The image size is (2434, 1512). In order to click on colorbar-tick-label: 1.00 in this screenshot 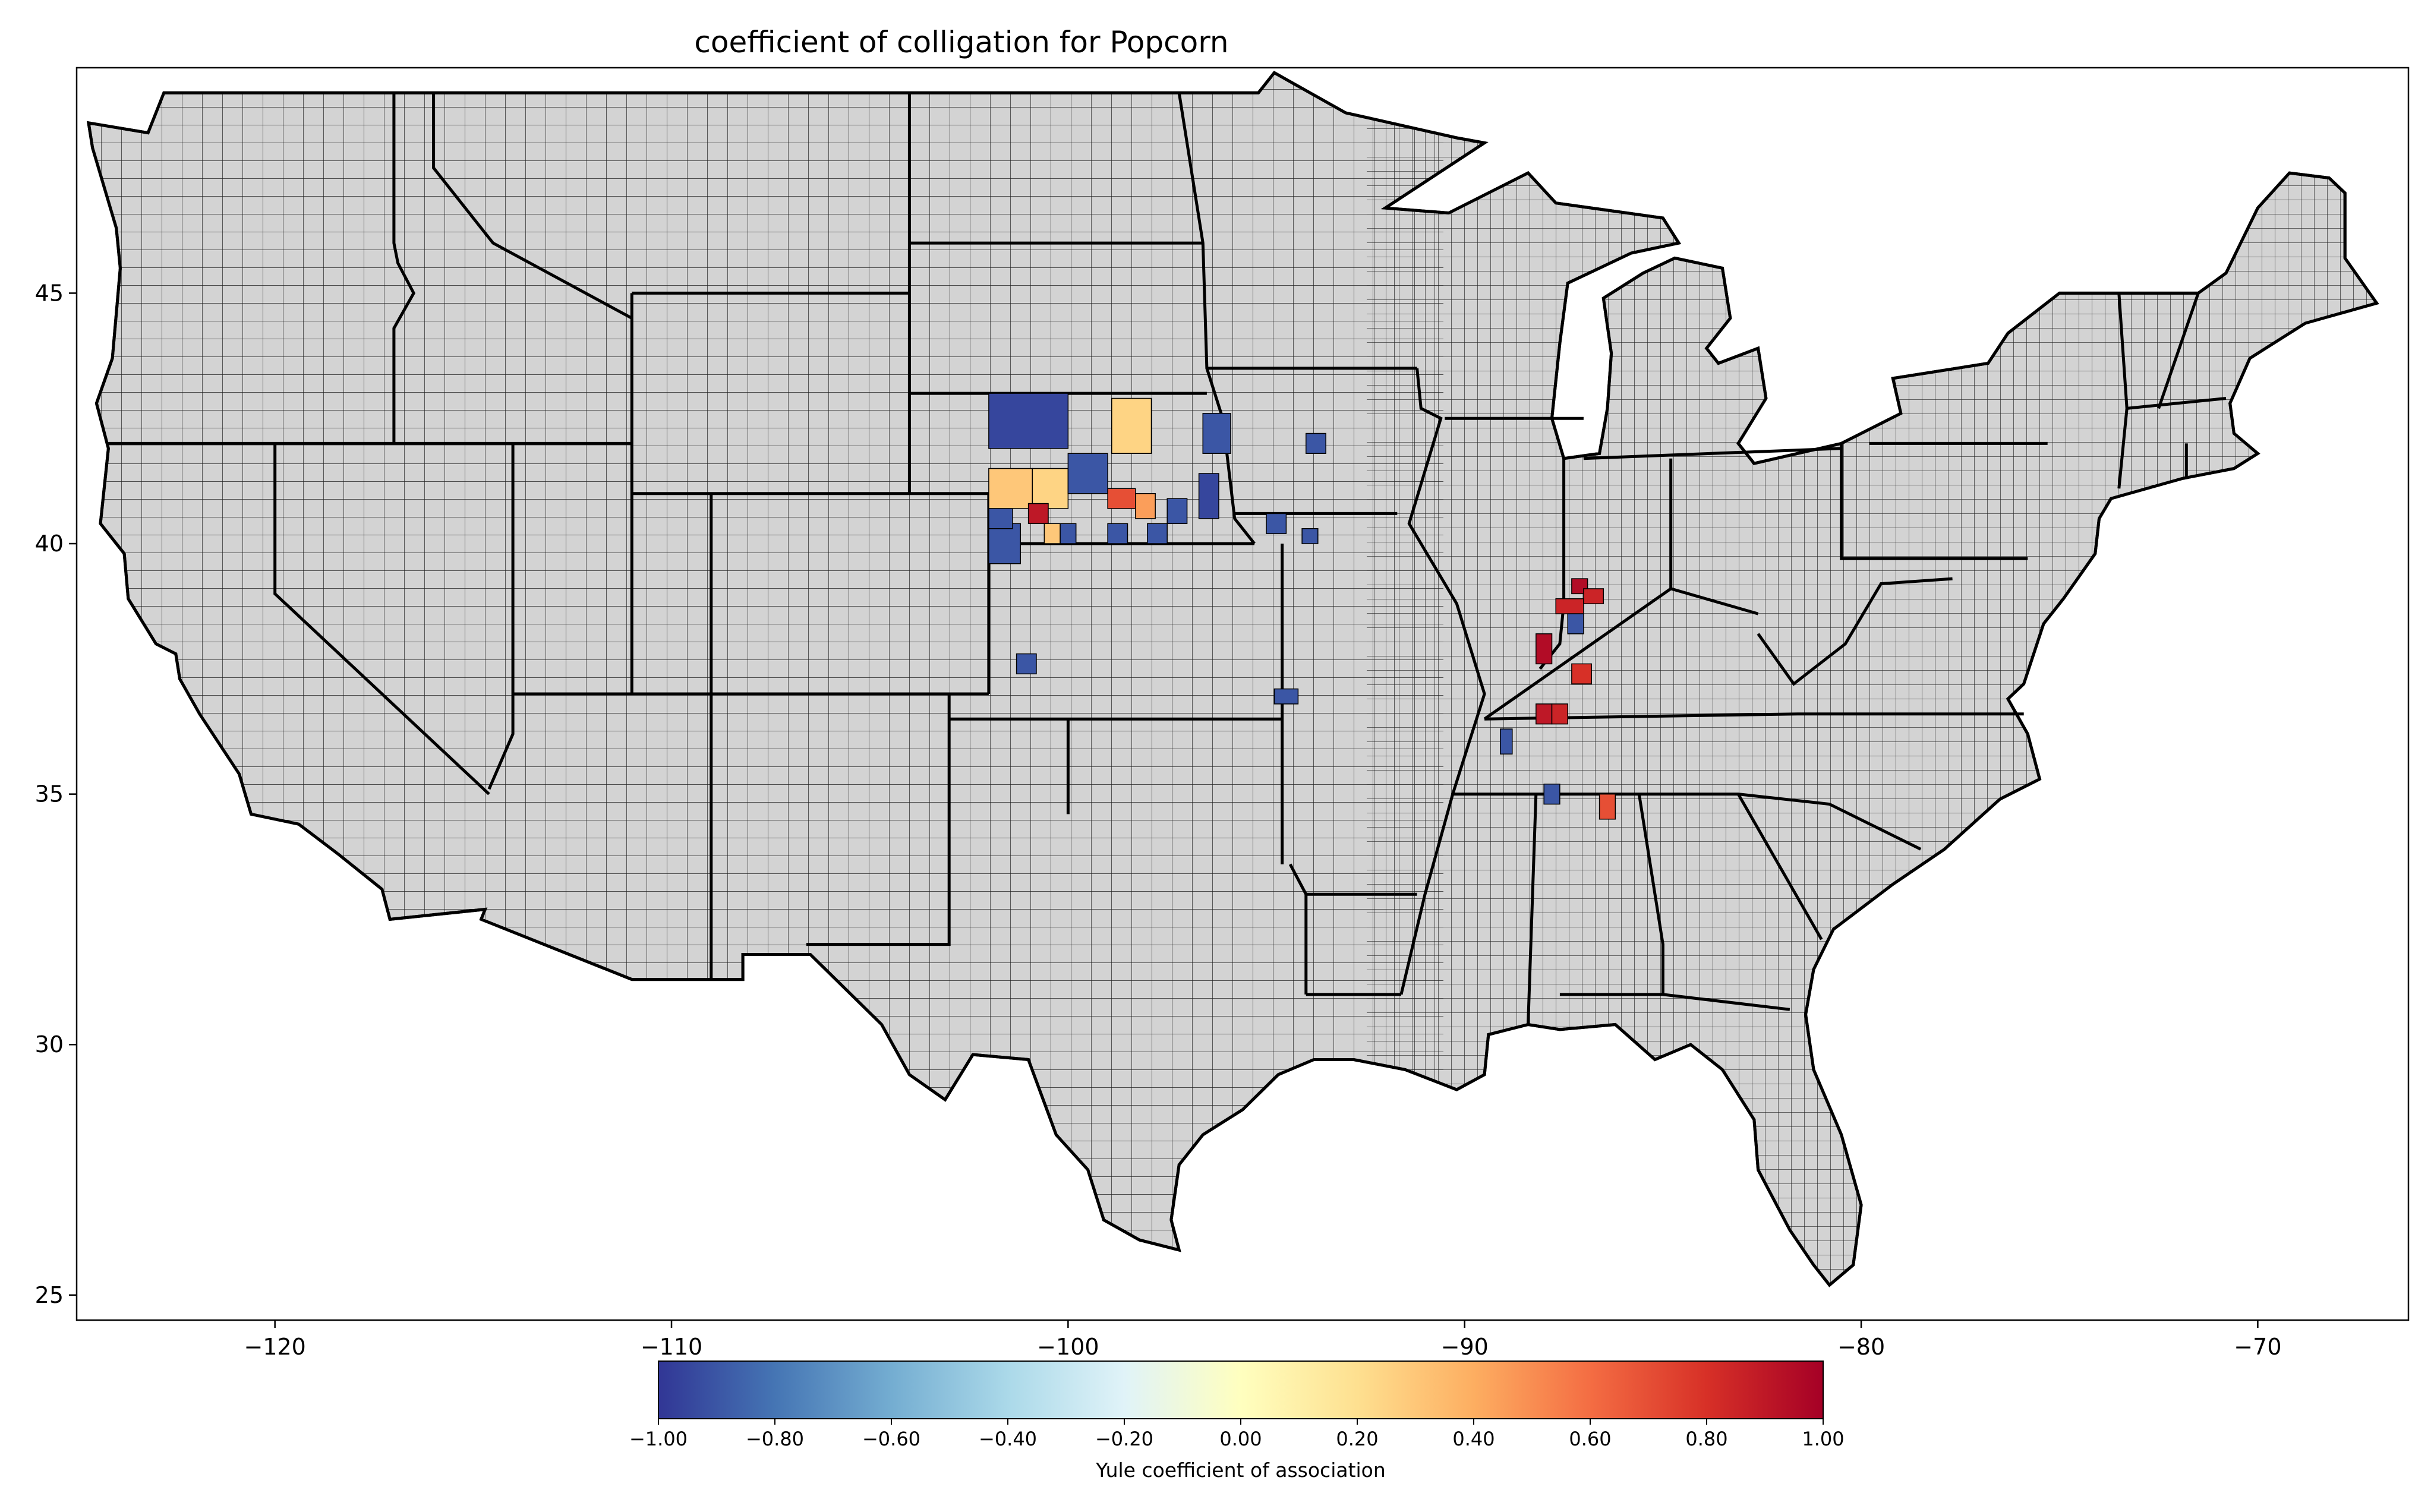, I will do `click(1823, 1439)`.